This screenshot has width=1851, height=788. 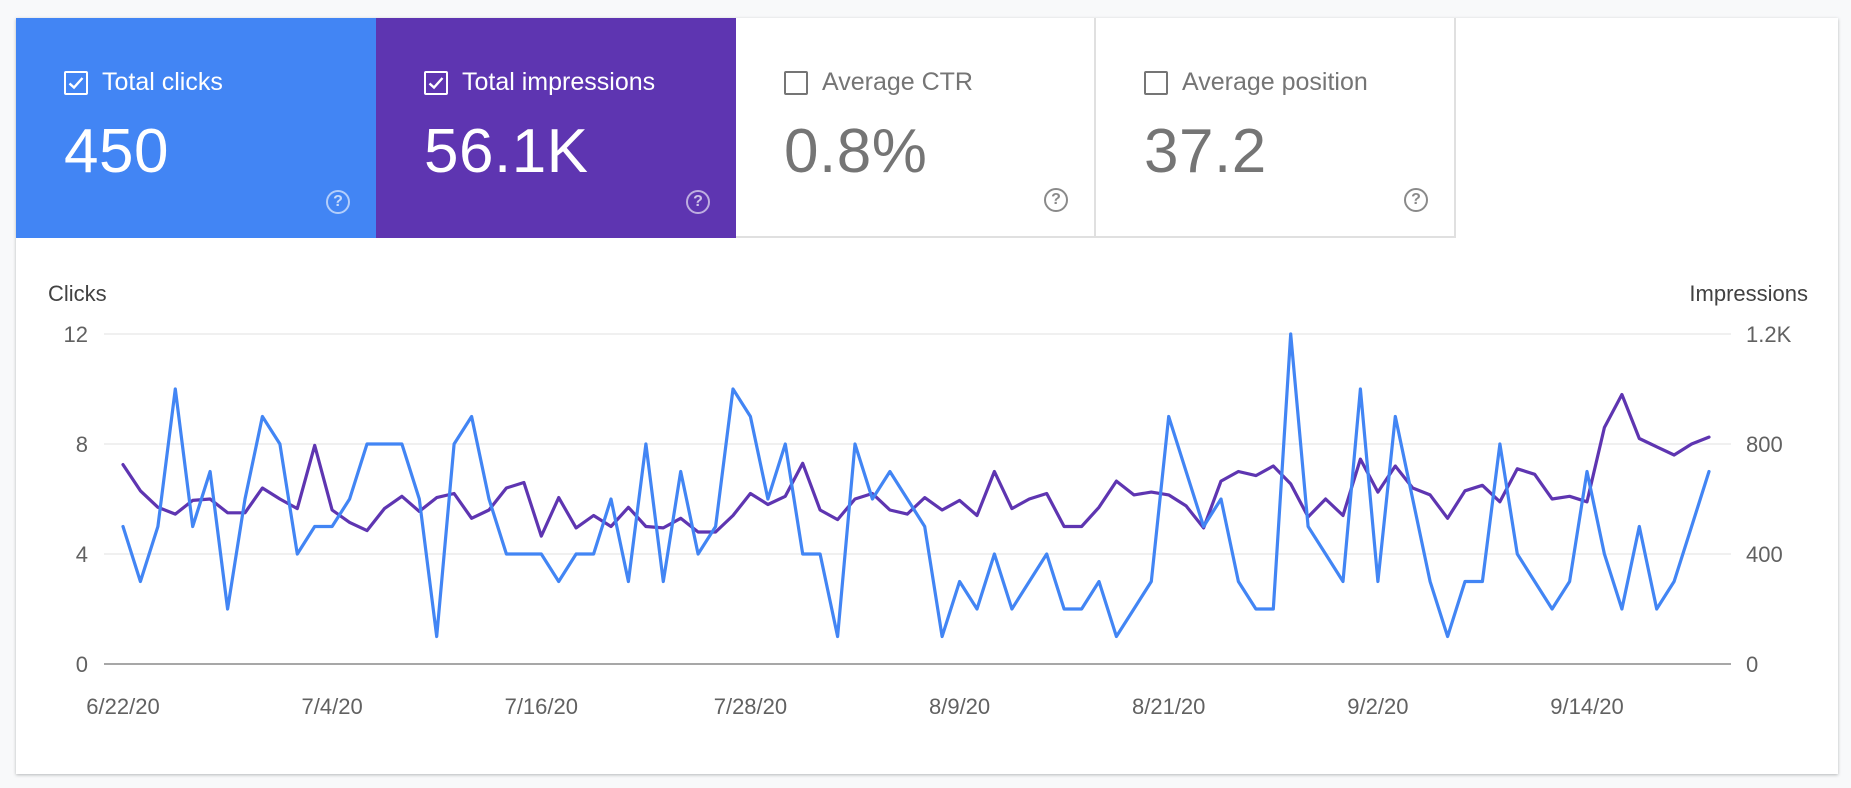 What do you see at coordinates (959, 706) in the screenshot?
I see `x-tick-label: 8/9/20` at bounding box center [959, 706].